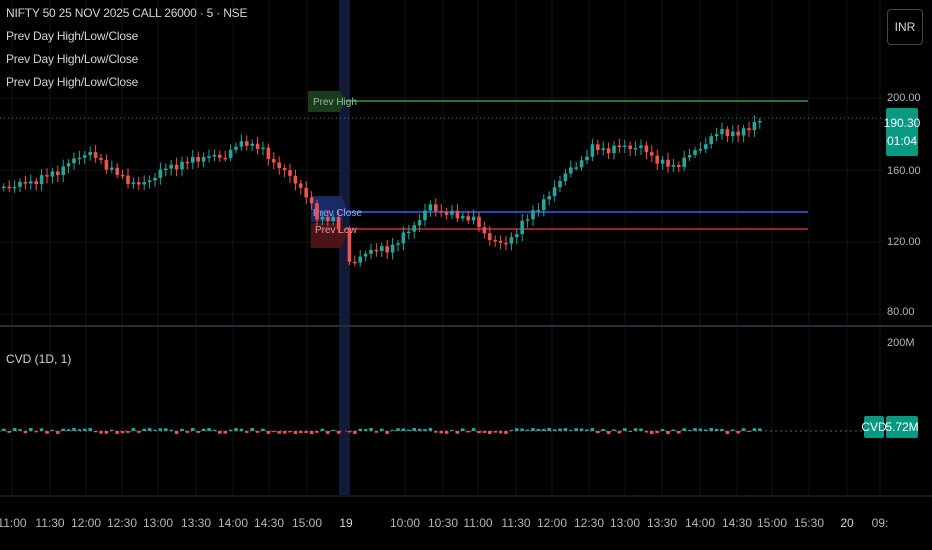  What do you see at coordinates (39, 359) in the screenshot?
I see `cvd-legend: CVD (1D, 1)` at bounding box center [39, 359].